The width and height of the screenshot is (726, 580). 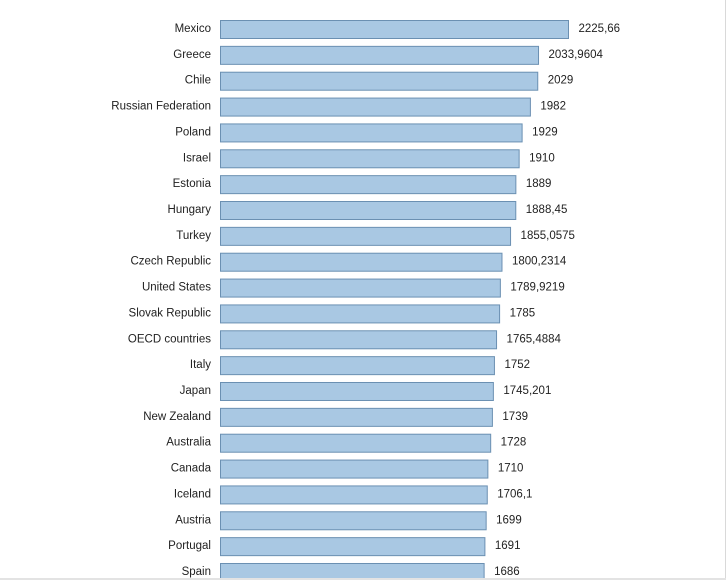 What do you see at coordinates (542, 158) in the screenshot?
I see `value-label: 1910` at bounding box center [542, 158].